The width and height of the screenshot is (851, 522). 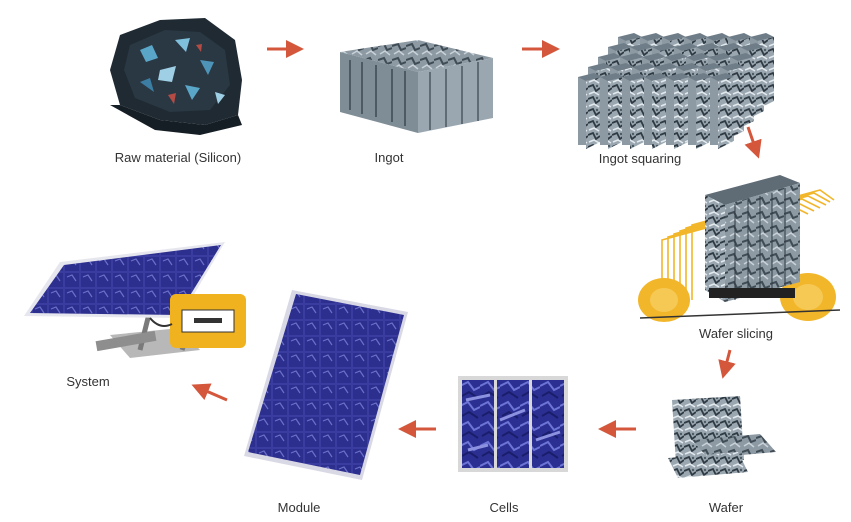 What do you see at coordinates (87, 381) in the screenshot?
I see `label-system: System` at bounding box center [87, 381].